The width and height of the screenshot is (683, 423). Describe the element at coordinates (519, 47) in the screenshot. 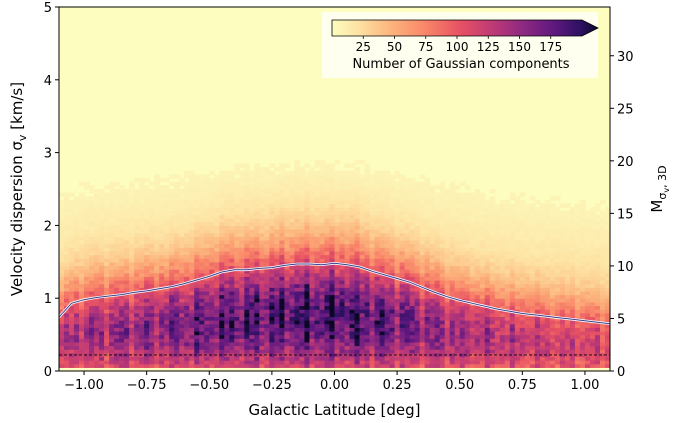

I see `colorbar-tick-label: 150` at that location.